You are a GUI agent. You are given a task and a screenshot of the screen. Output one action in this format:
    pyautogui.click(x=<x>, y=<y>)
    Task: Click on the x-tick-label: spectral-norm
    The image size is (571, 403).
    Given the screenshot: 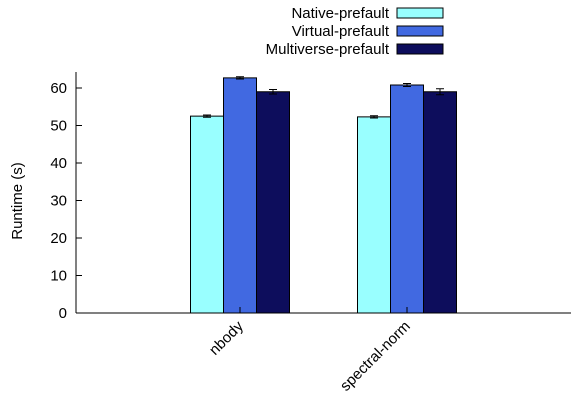 What is the action you would take?
    pyautogui.click(x=375, y=356)
    